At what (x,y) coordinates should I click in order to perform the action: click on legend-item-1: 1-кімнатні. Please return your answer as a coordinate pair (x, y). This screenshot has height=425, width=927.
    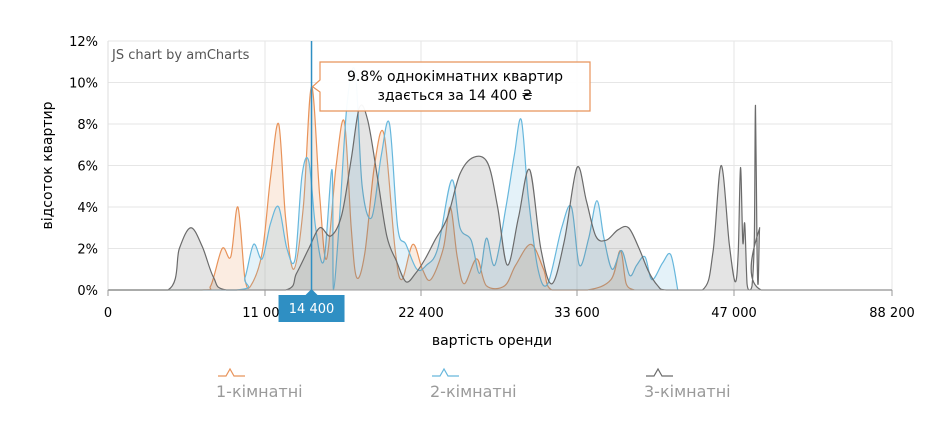
    Looking at the image, I should click on (259, 384).